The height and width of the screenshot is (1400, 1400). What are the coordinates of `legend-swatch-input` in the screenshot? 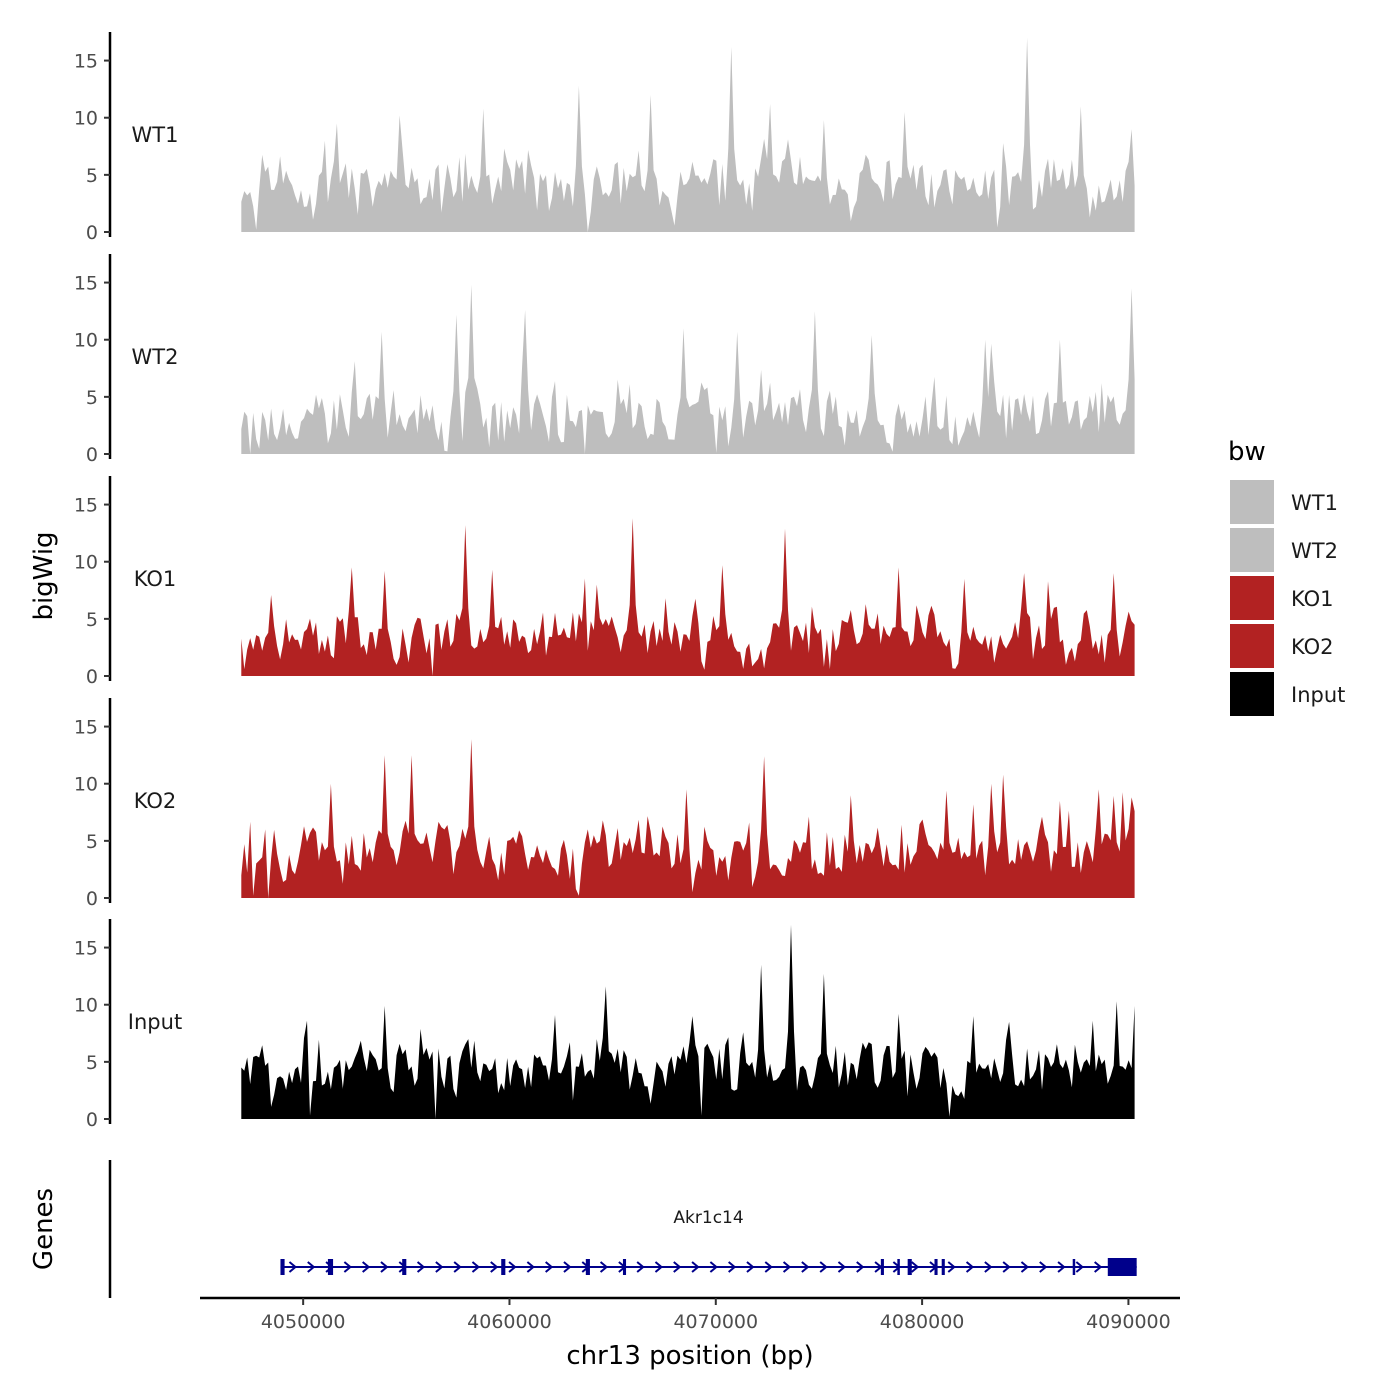 It's located at (1252, 694).